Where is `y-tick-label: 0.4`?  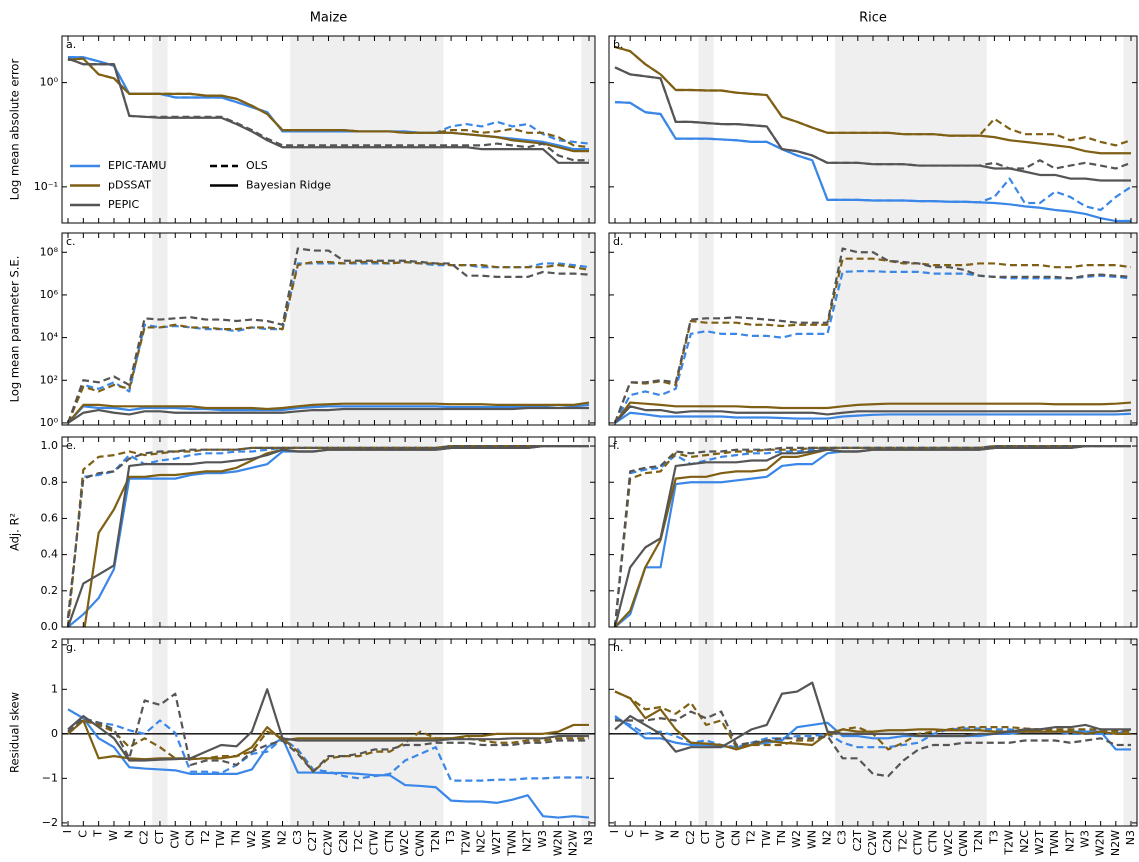
y-tick-label: 0.4 is located at coordinates (50, 554).